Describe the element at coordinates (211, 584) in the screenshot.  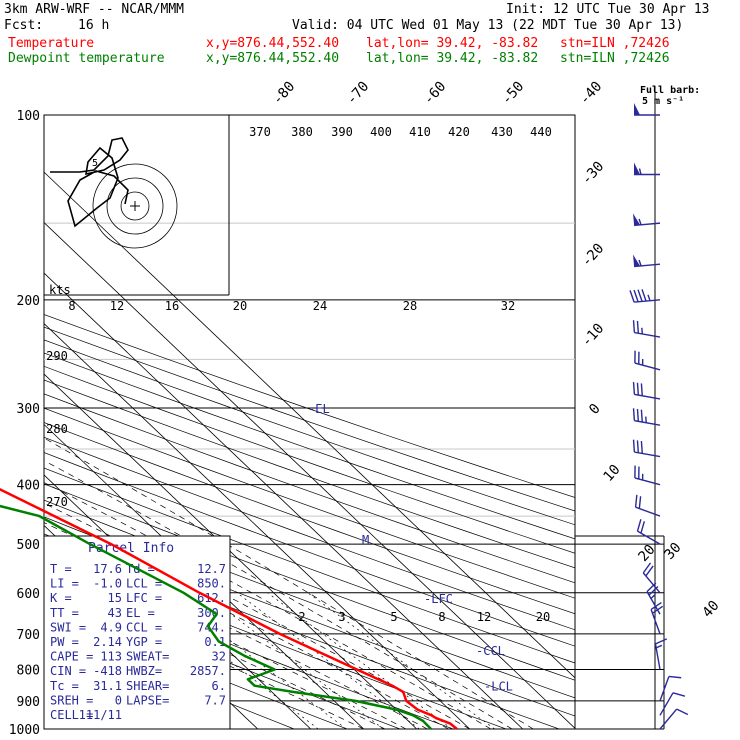
I see `parcel-value: 850.` at that location.